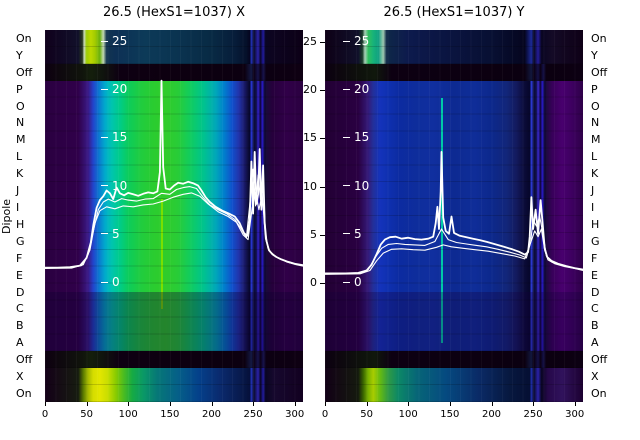 The image size is (640, 440). What do you see at coordinates (614, 216) in the screenshot?
I see `row-labels-right: On Y Off P O N M L K J I H G F E D C B A Off X On` at bounding box center [614, 216].